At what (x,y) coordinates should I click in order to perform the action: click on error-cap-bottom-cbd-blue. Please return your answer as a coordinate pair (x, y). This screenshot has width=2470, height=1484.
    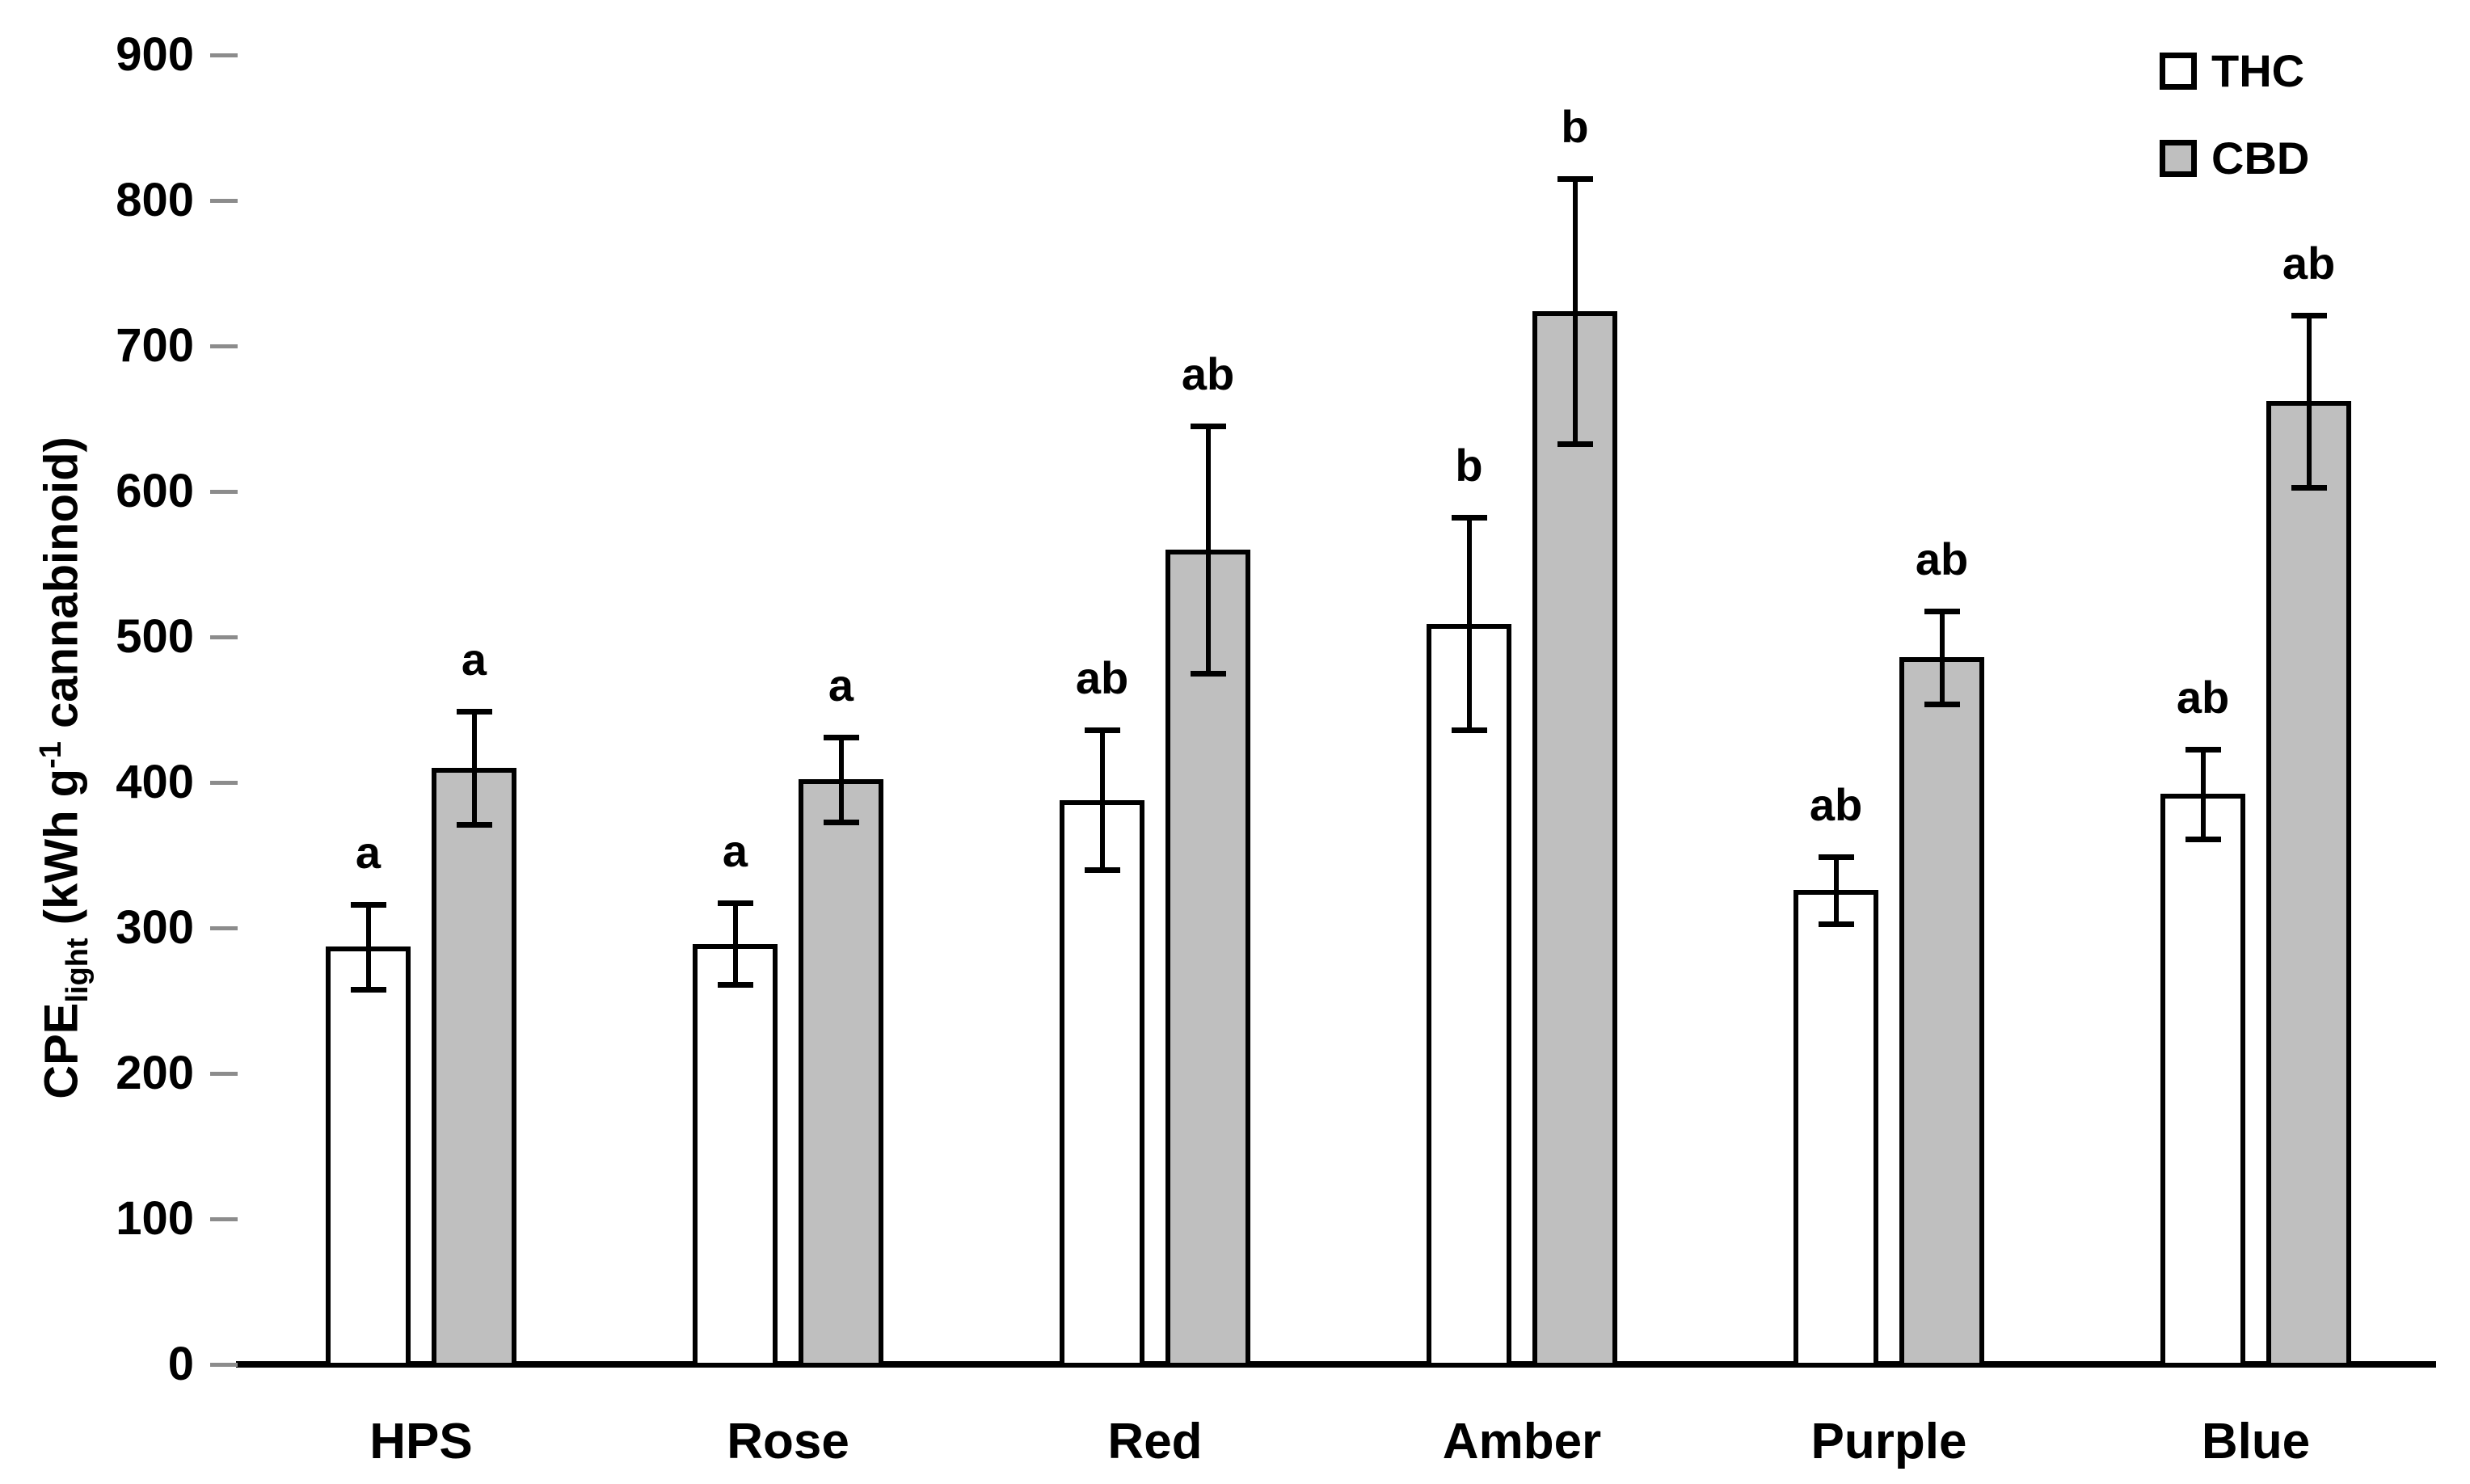
    Looking at the image, I should click on (2309, 487).